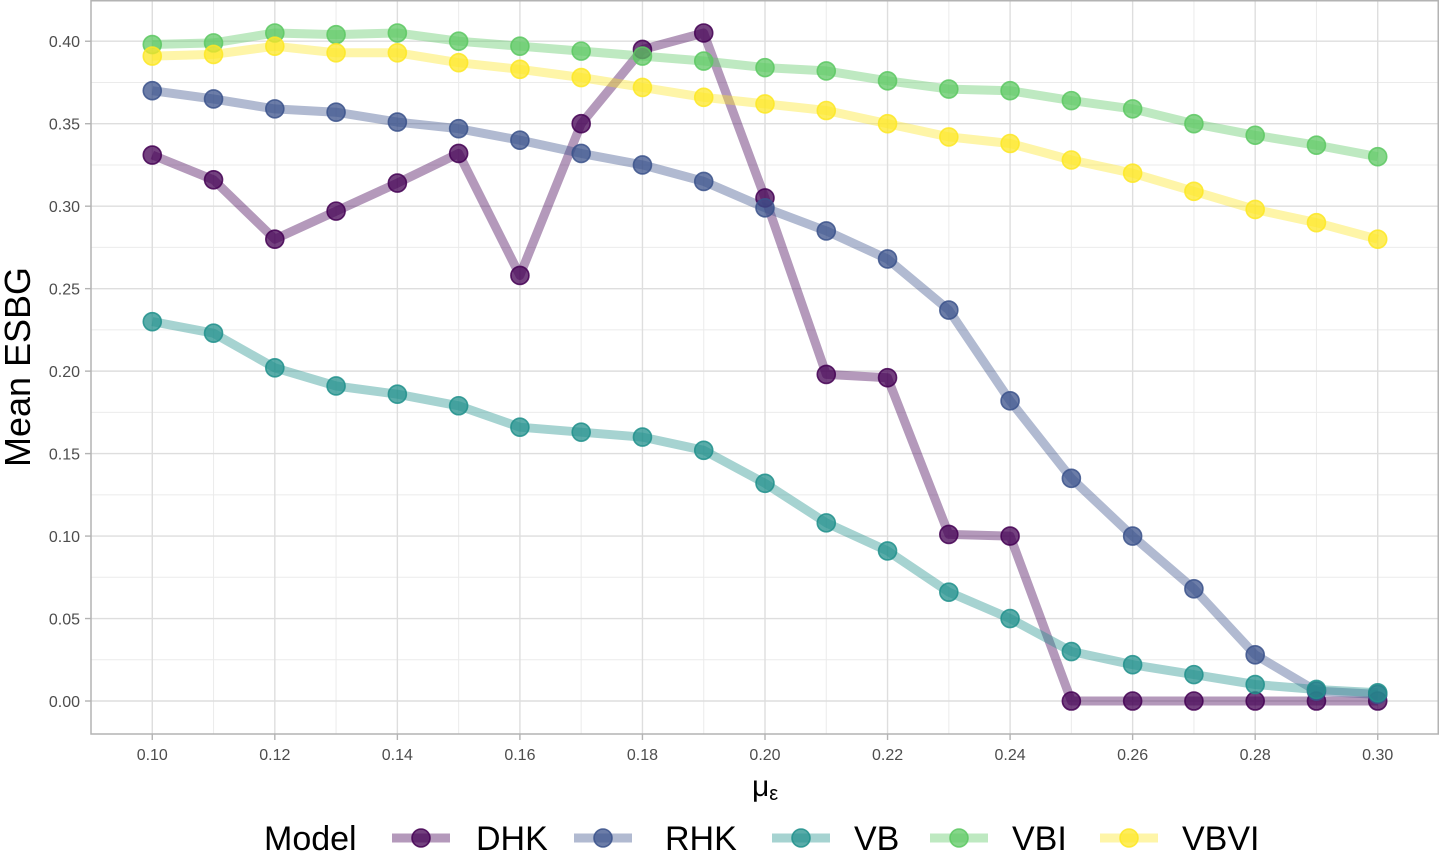 The image size is (1440, 862). I want to click on legend-label-vb: VB, so click(876, 839).